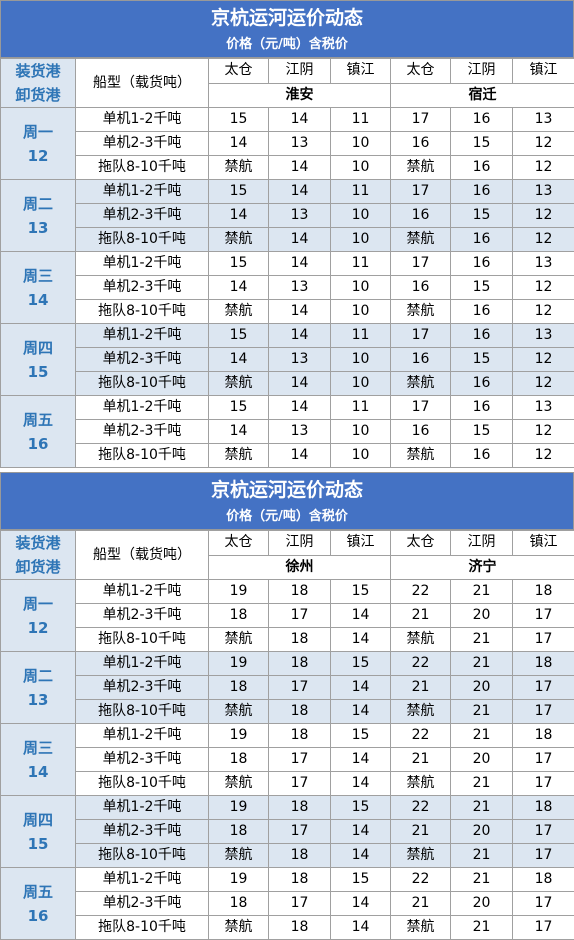  Describe the element at coordinates (287, 831) in the screenshot. I see `data-row: 周四 15 单机1-2千吨 19 18 15 22 21 18` at that location.